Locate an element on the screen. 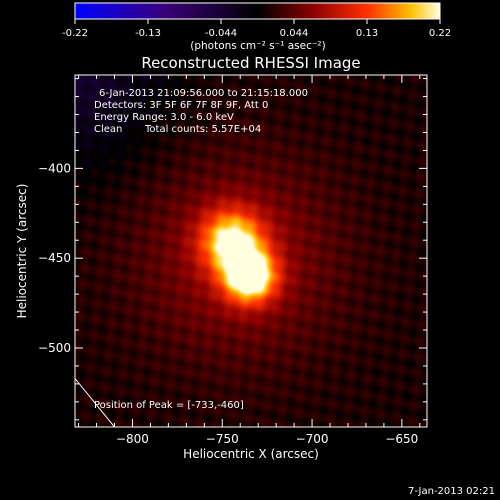 This screenshot has width=500, height=500. limb-line is located at coordinates (95, 402).